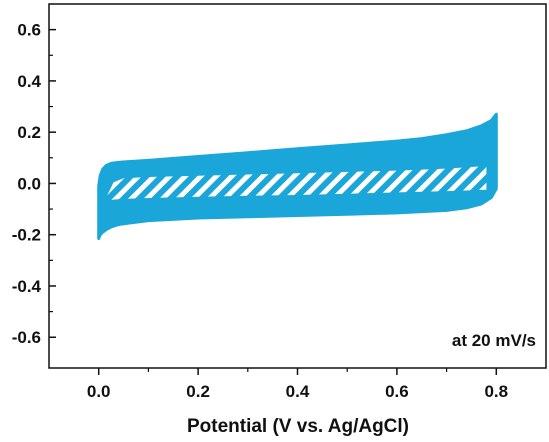 This screenshot has width=549, height=442. What do you see at coordinates (29, 81) in the screenshot?
I see `y-tick-label: 0.4` at bounding box center [29, 81].